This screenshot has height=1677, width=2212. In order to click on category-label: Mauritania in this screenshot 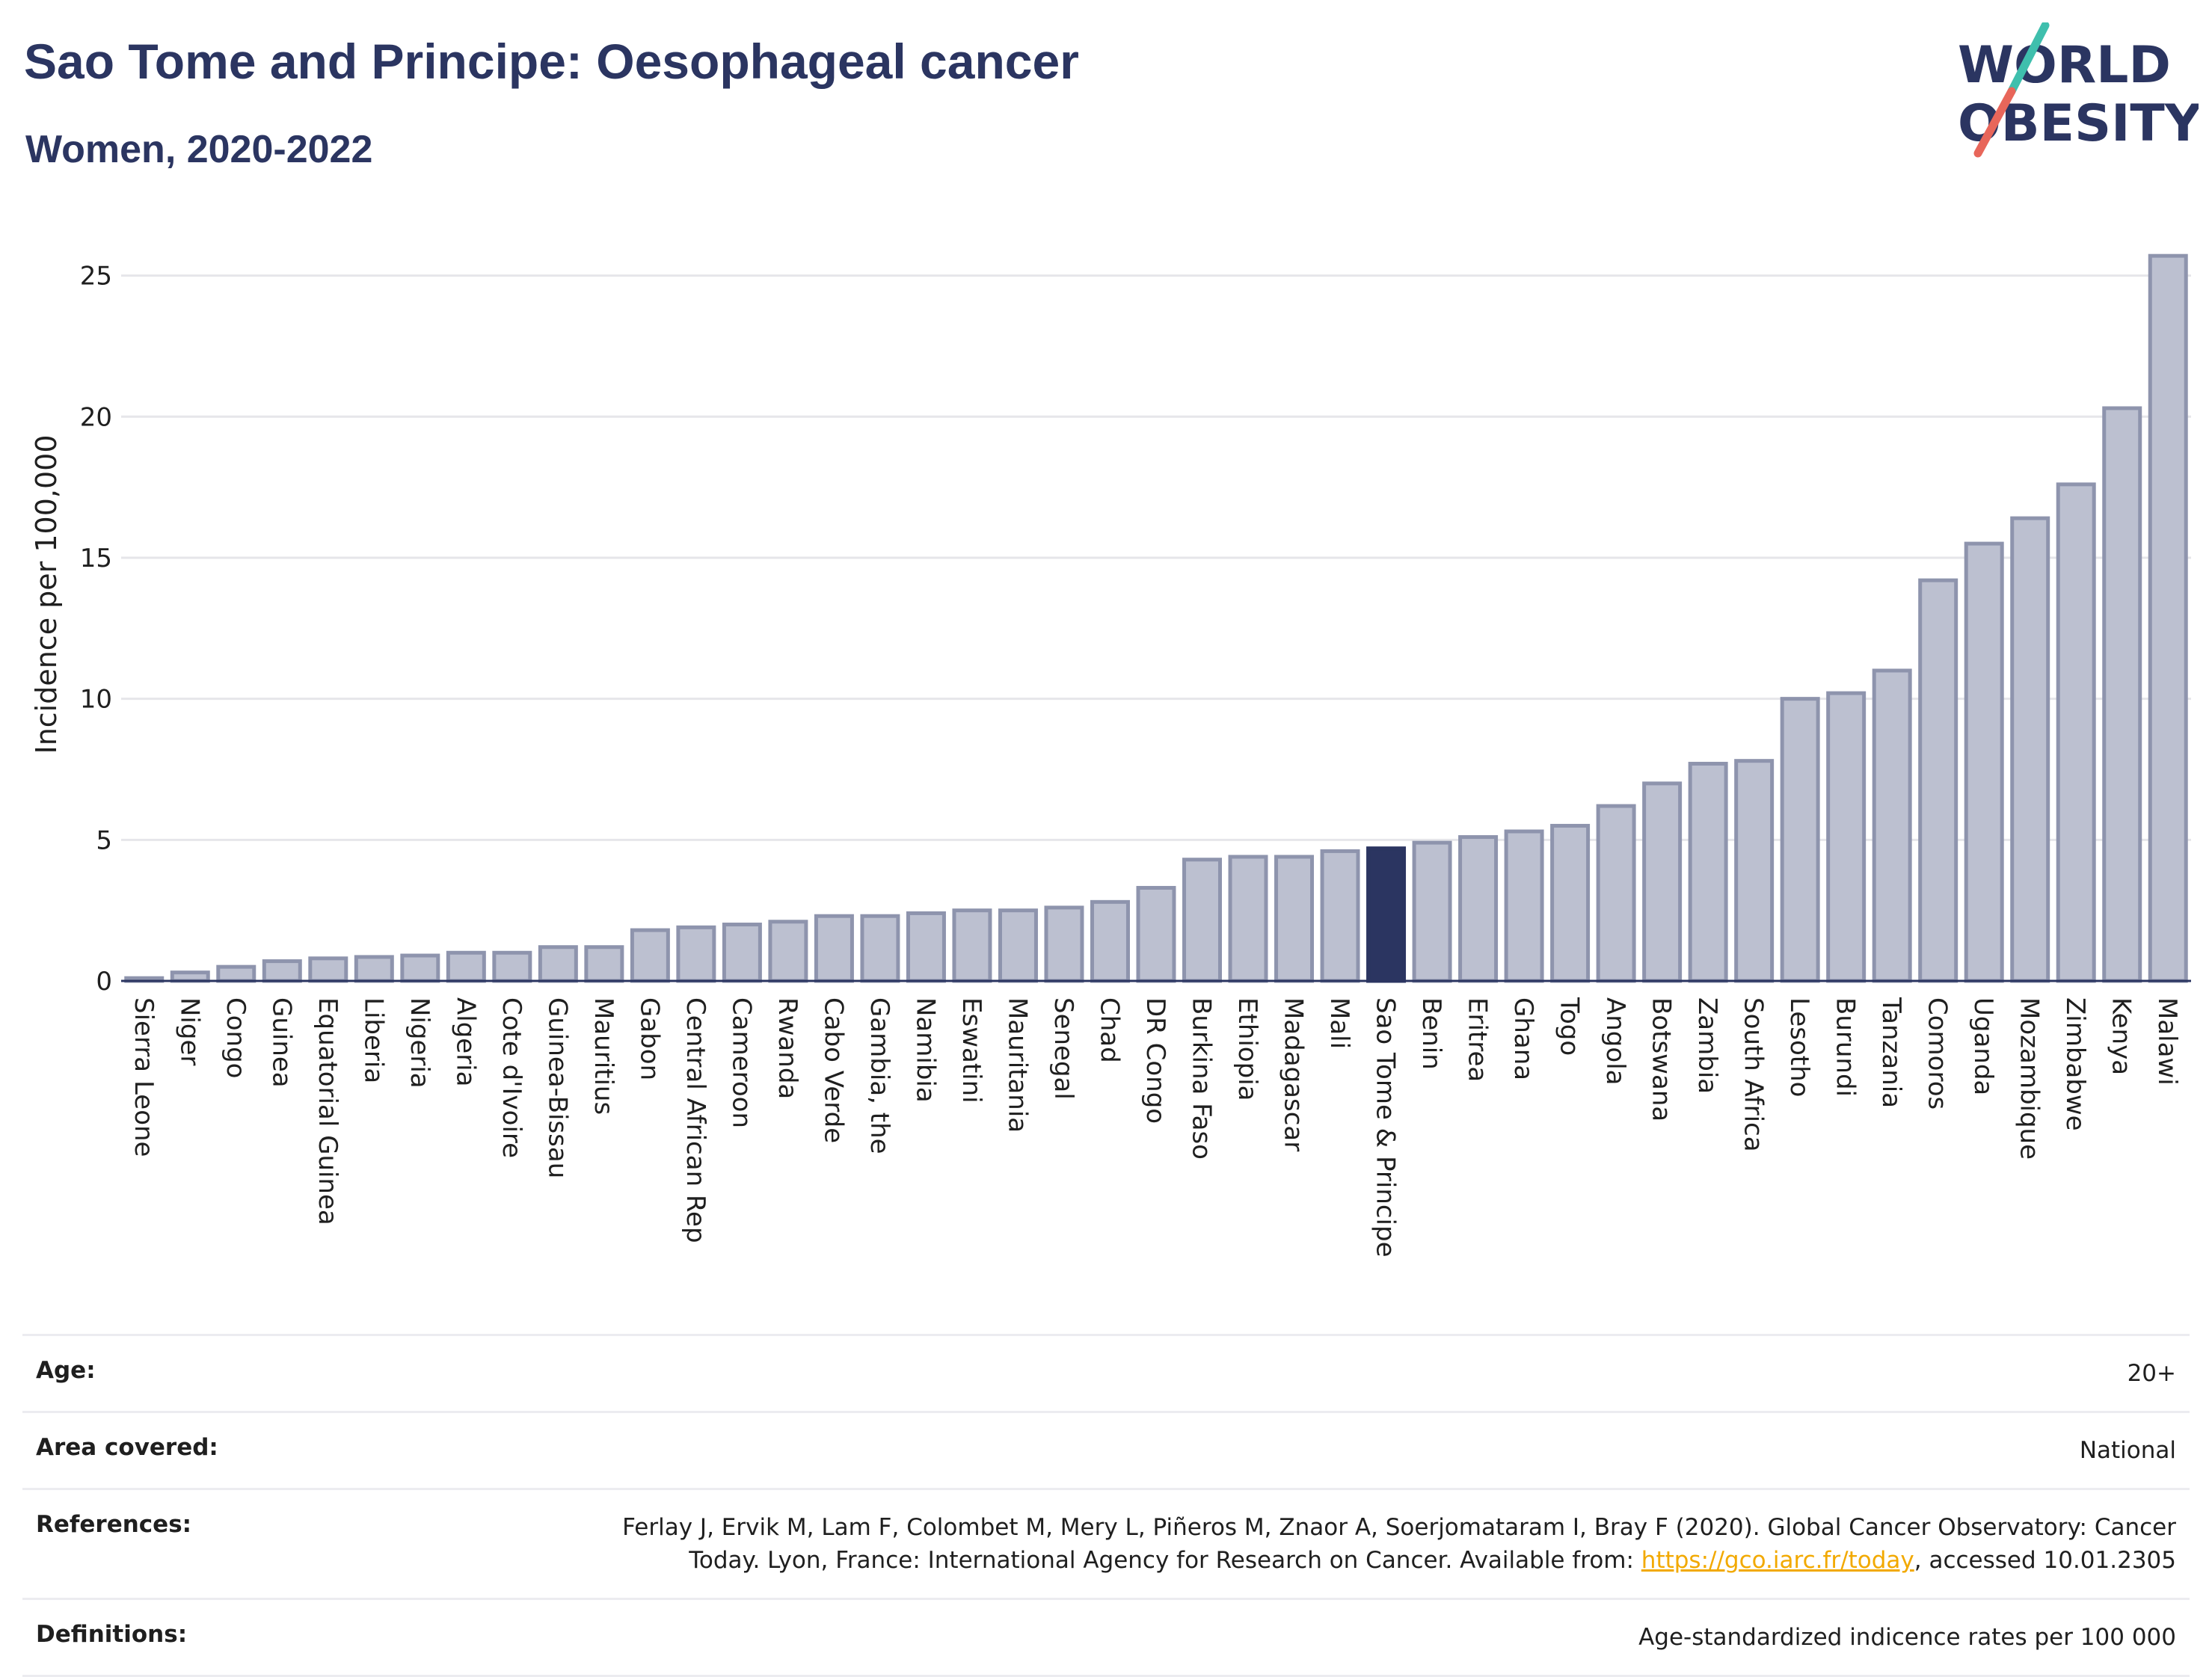, I will do `click(1017, 1065)`.